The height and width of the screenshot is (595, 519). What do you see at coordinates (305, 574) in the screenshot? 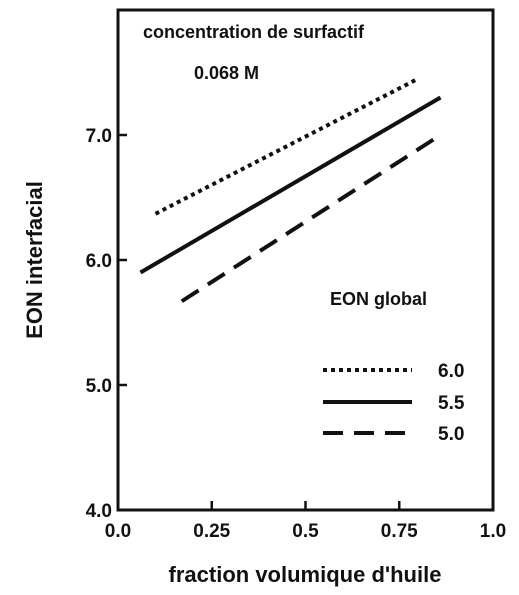
I see `x-axis-title: fraction volumique d'huile` at bounding box center [305, 574].